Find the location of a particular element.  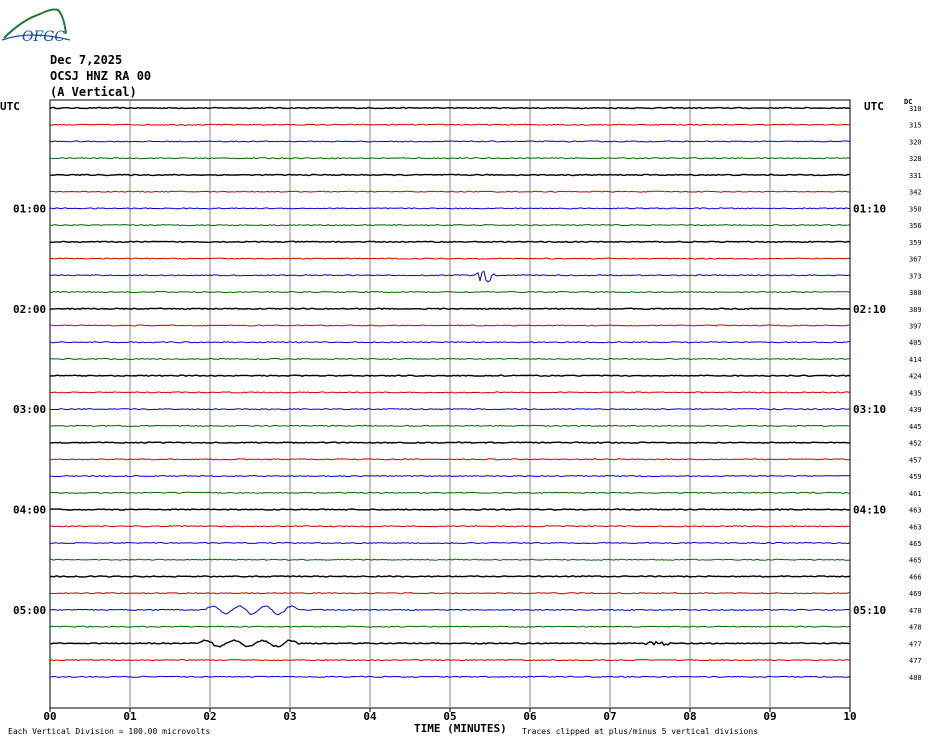

dc-offset-label: 356 is located at coordinates (915, 226).